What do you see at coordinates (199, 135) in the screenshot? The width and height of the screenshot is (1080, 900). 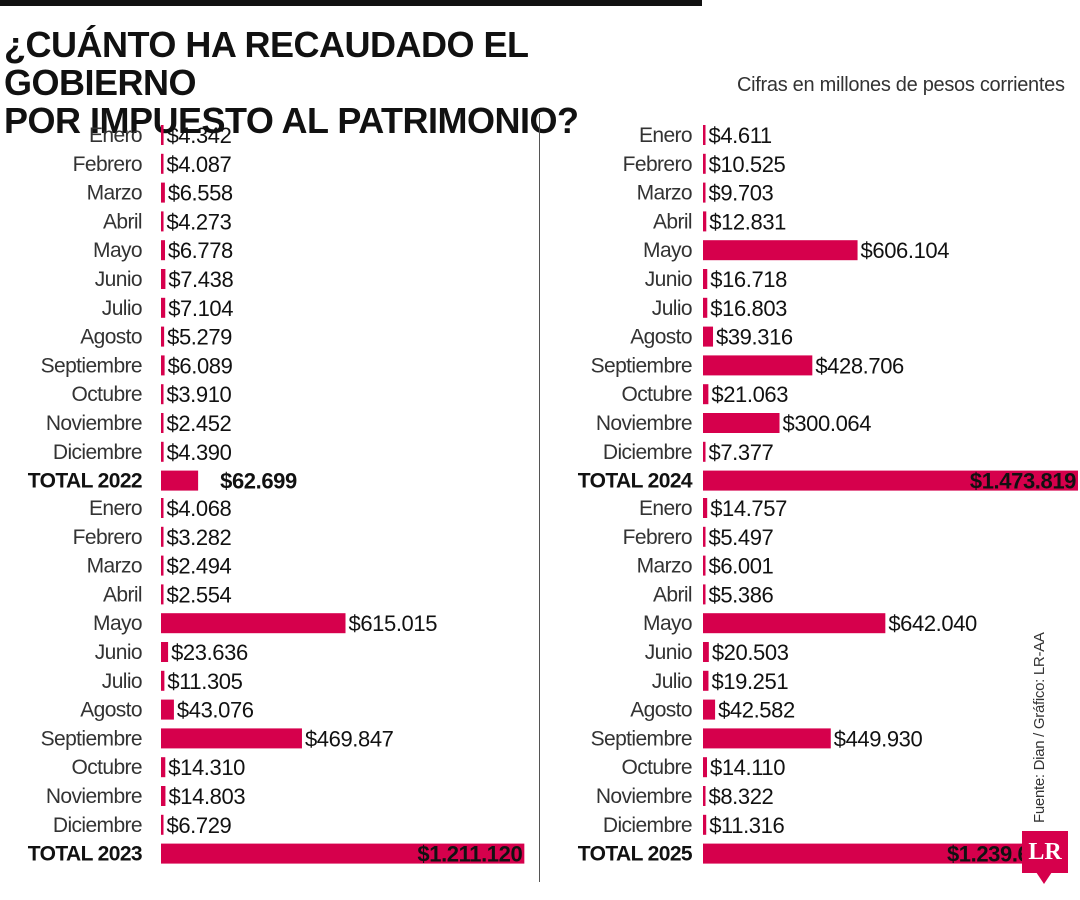 I see `value-label: $4.342` at bounding box center [199, 135].